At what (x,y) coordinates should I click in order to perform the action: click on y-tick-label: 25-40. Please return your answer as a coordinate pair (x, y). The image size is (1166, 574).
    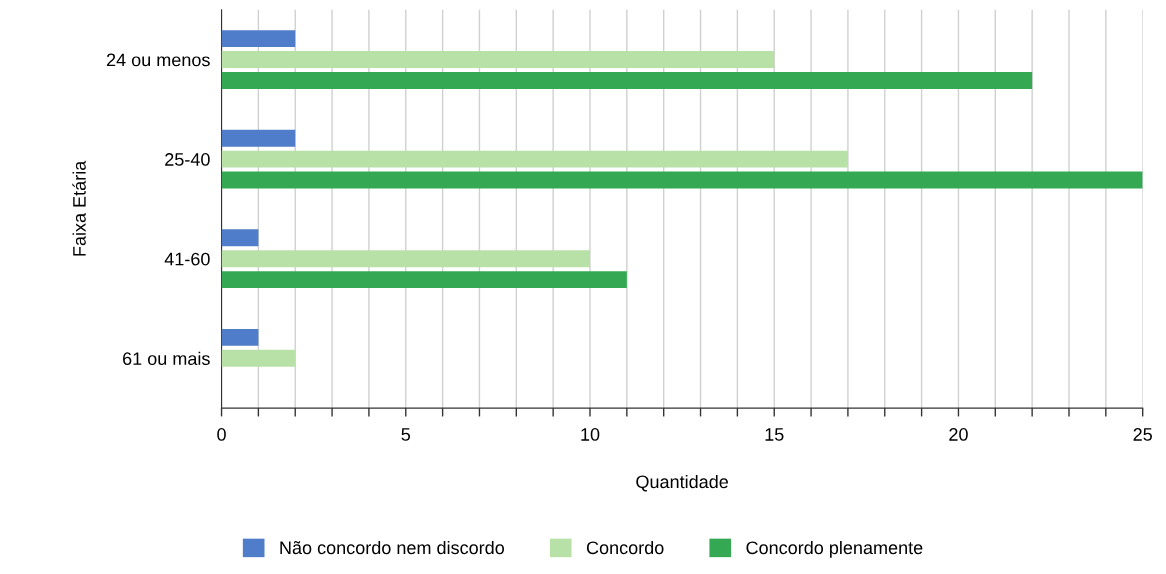
    Looking at the image, I should click on (187, 159).